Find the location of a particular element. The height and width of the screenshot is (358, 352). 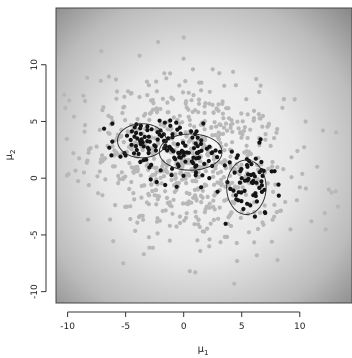

y-tick-label: 5 is located at coordinates (35, 122).